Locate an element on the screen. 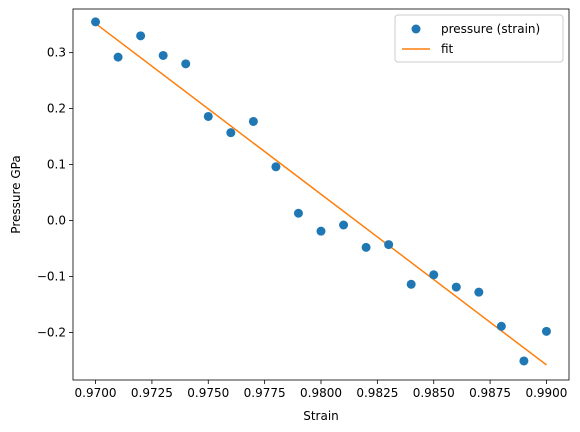 This screenshot has height=432, width=580. x-tick-label: 0.9700 is located at coordinates (96, 393).